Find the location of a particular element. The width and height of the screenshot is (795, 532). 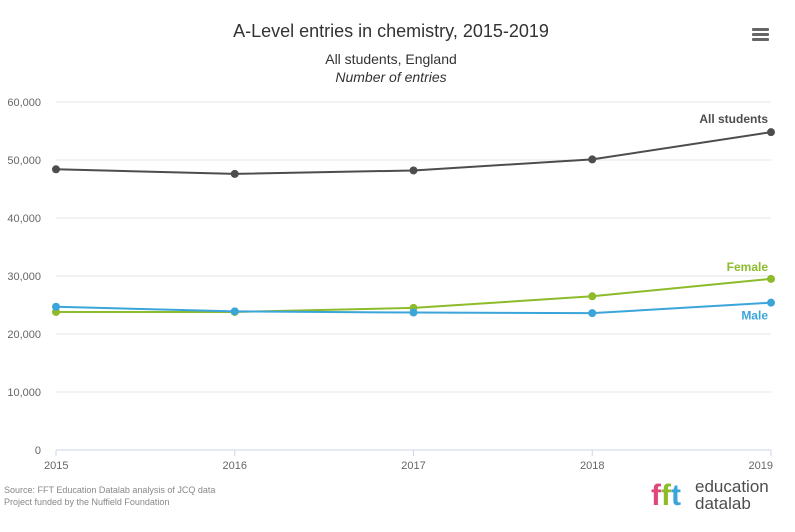

y-tick-label: 30,000 is located at coordinates (24, 277).